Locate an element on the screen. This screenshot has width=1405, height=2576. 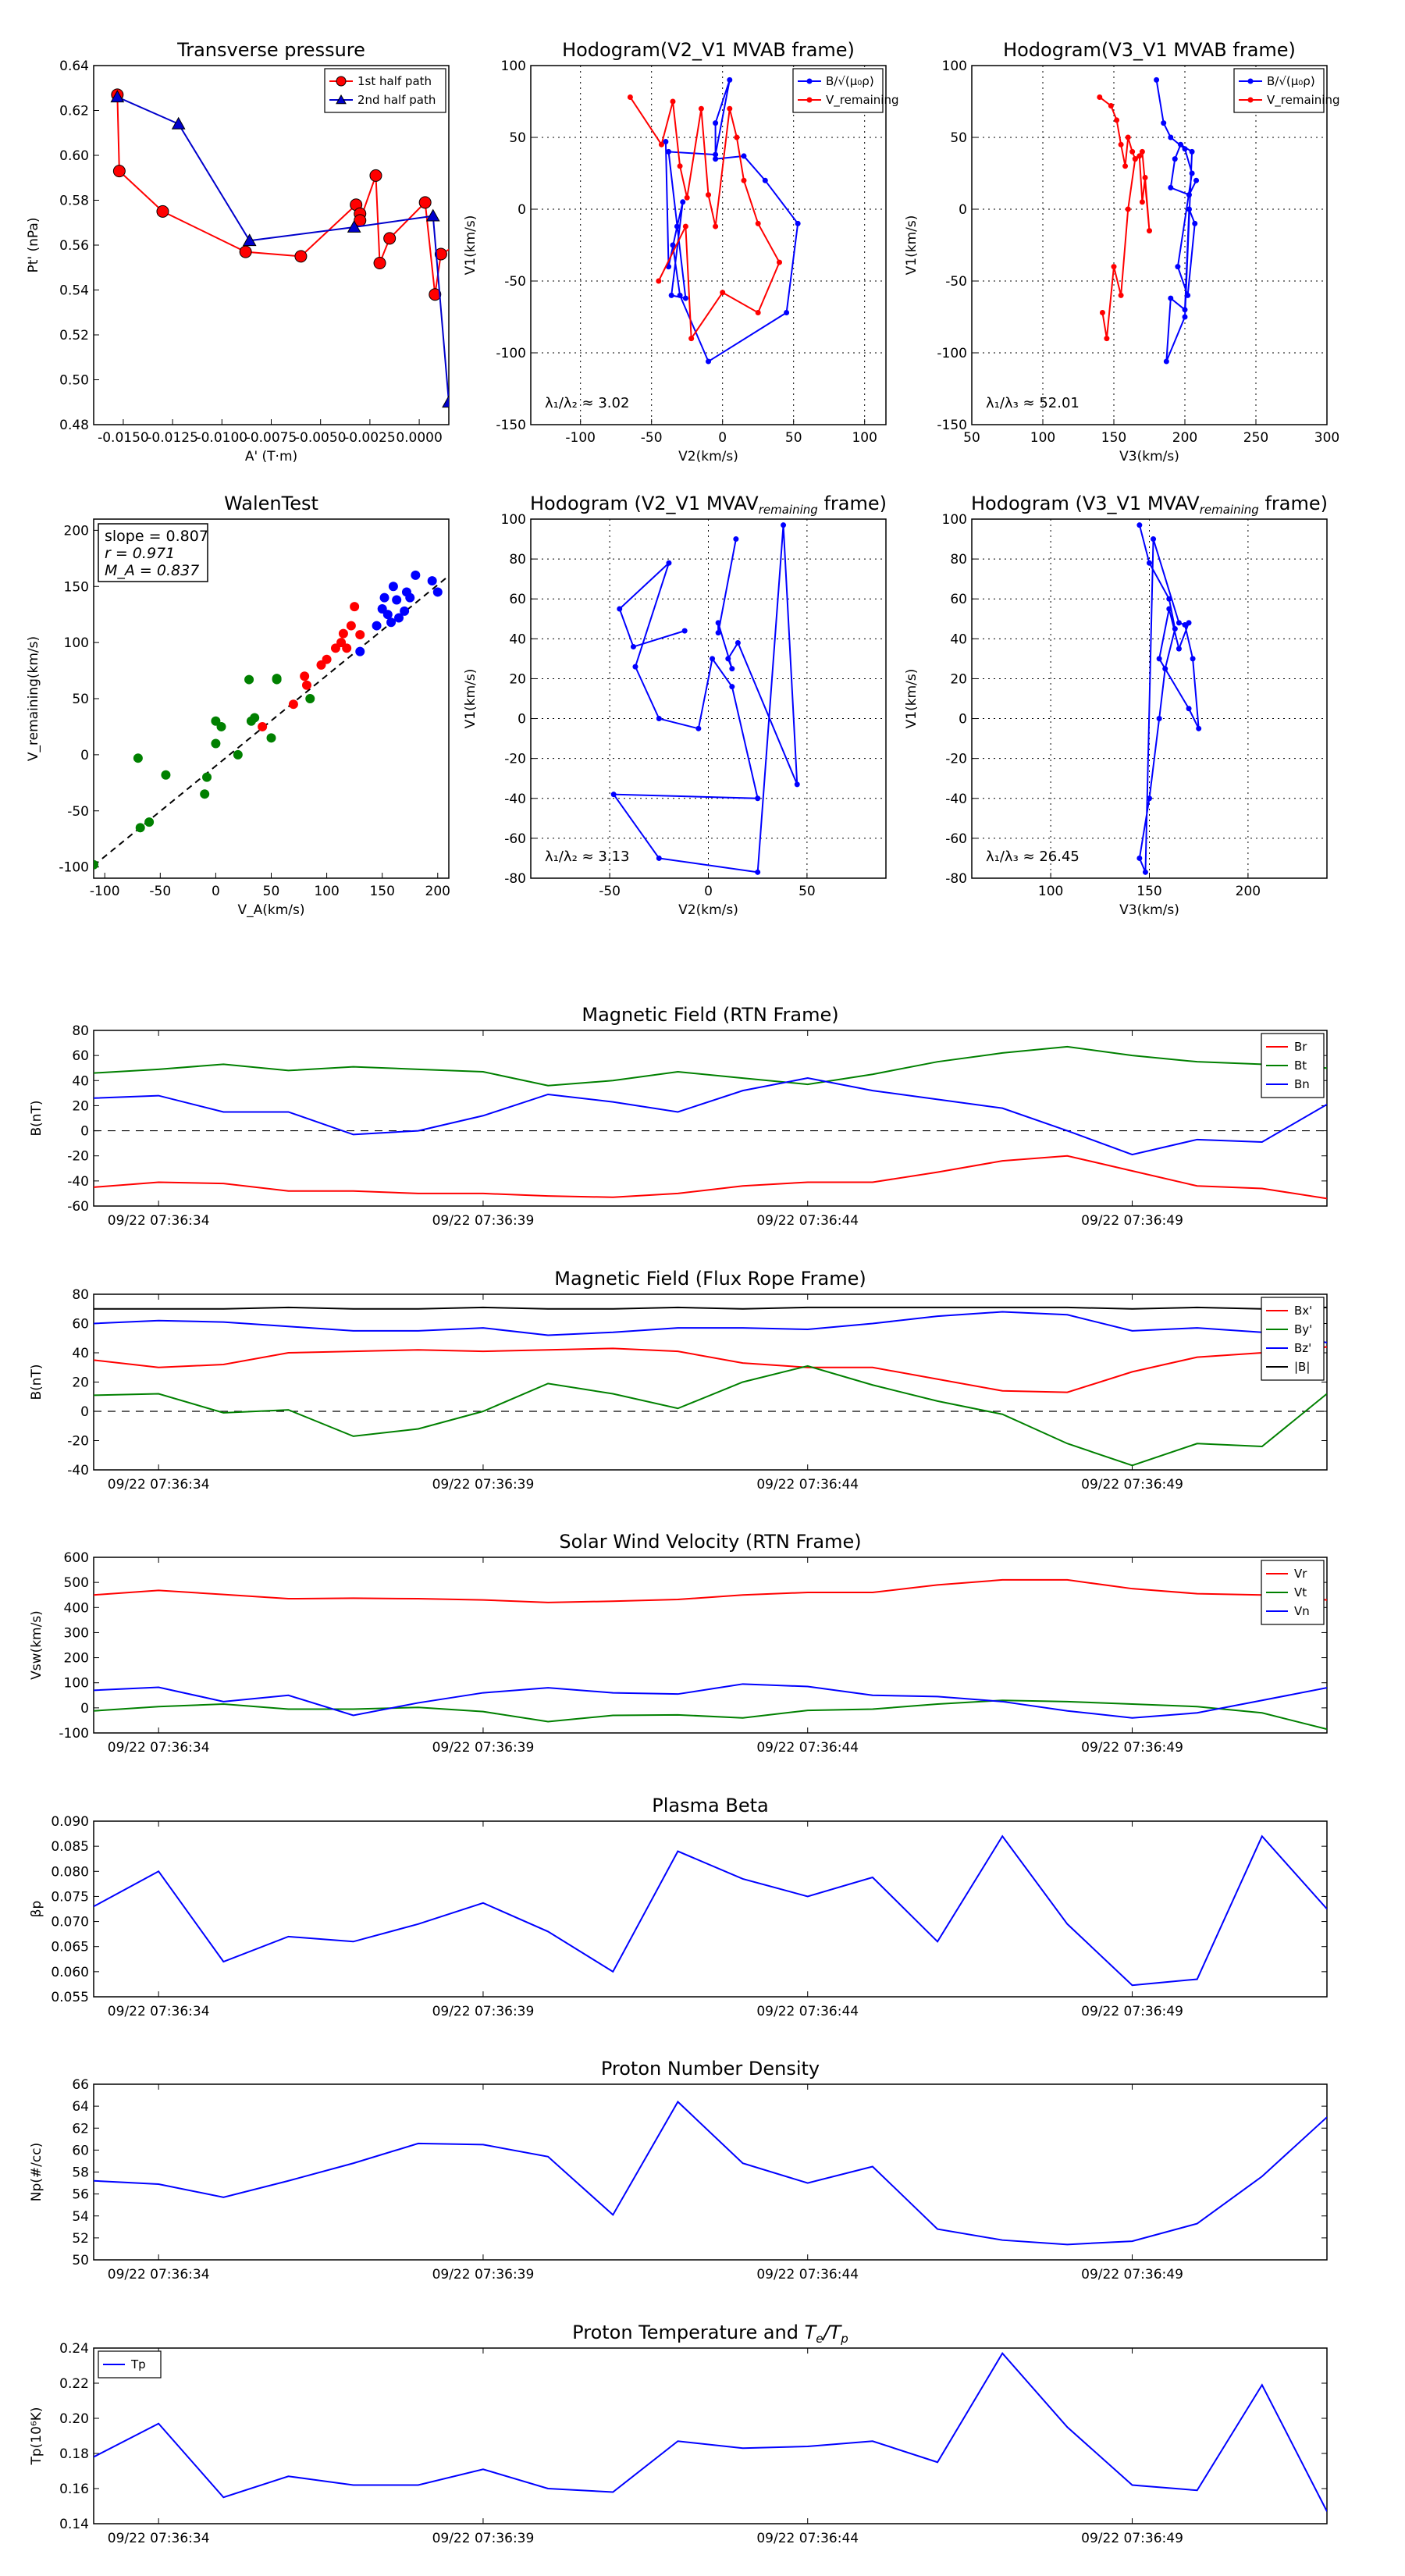
y-tick-label: -80 is located at coordinates (515, 879).